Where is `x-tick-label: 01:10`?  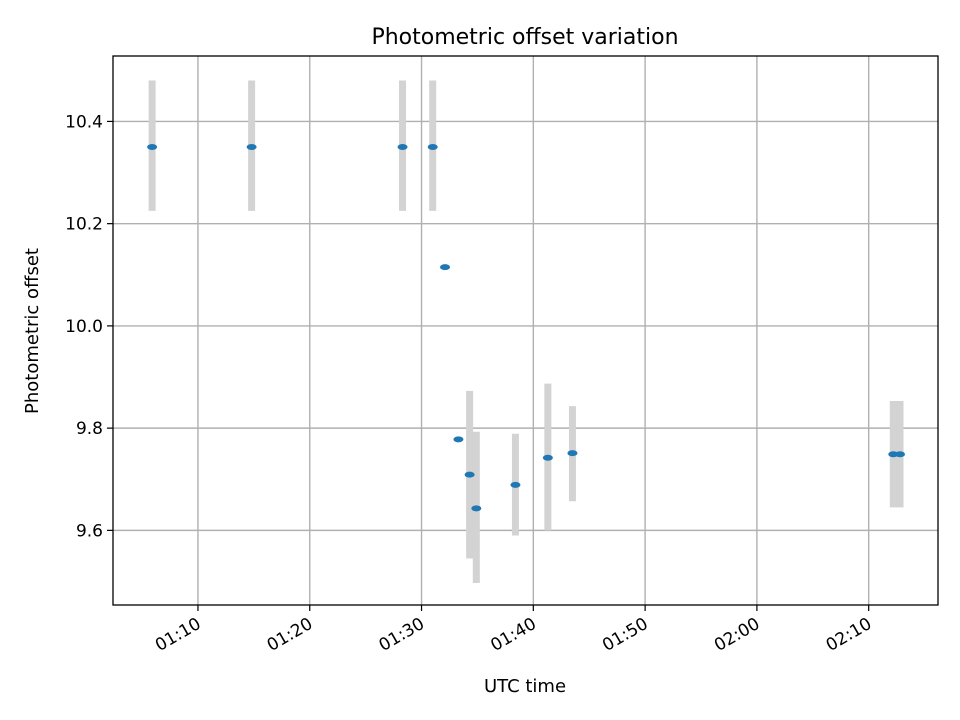 x-tick-label: 01:10 is located at coordinates (178, 635).